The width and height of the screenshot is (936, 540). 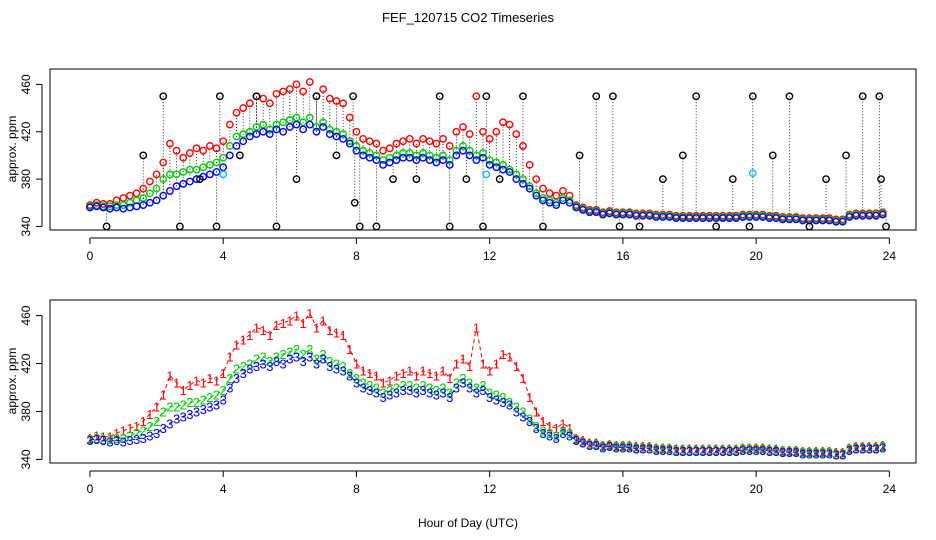 I want to click on top-x-tick-label: 12, so click(x=490, y=256).